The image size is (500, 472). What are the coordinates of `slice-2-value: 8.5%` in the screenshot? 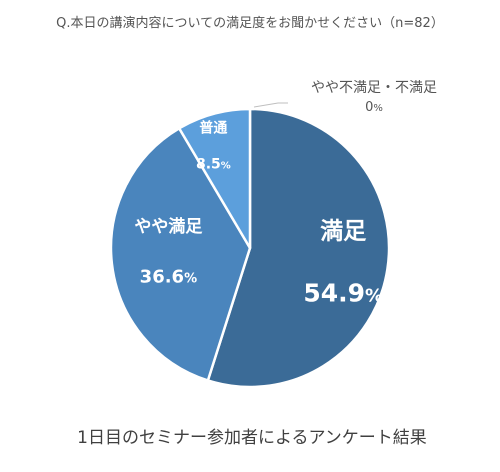 It's located at (213, 164).